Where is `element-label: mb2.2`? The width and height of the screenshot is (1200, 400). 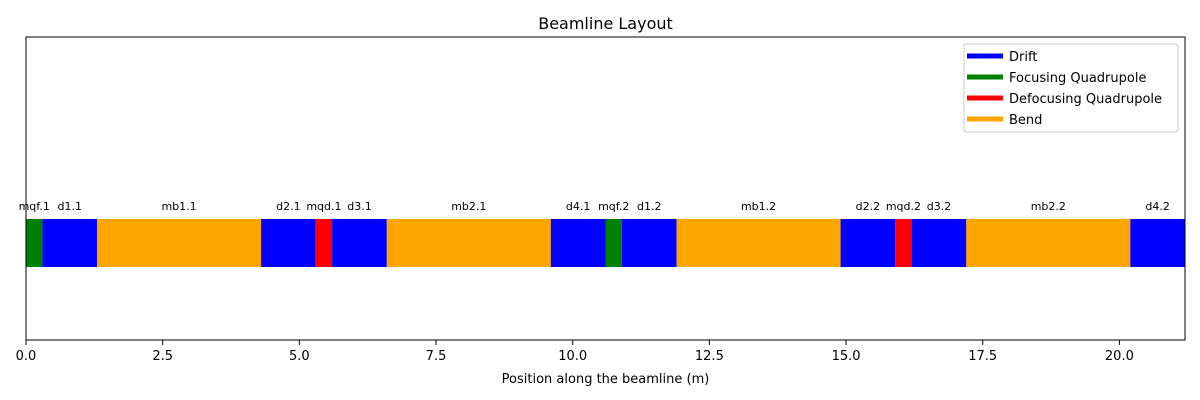 element-label: mb2.2 is located at coordinates (1048, 206).